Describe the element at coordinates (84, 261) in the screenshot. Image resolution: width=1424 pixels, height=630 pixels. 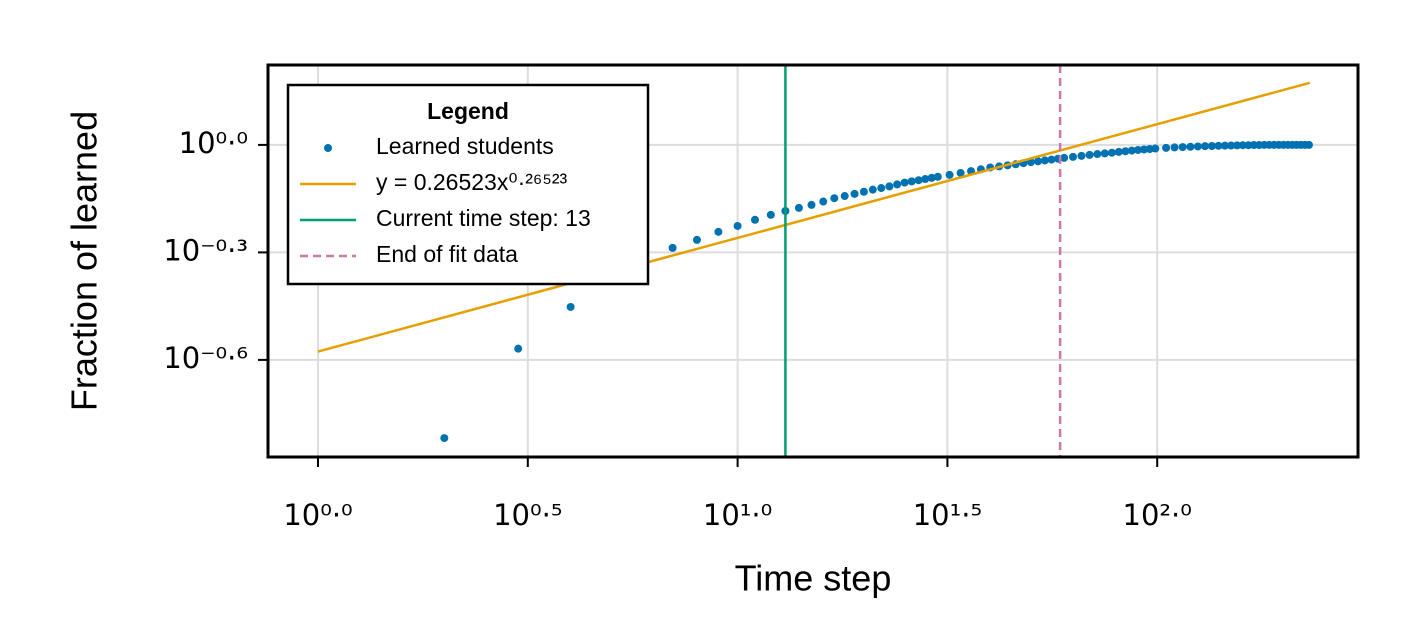
I see `y-axis-label: Fraction of learned` at that location.